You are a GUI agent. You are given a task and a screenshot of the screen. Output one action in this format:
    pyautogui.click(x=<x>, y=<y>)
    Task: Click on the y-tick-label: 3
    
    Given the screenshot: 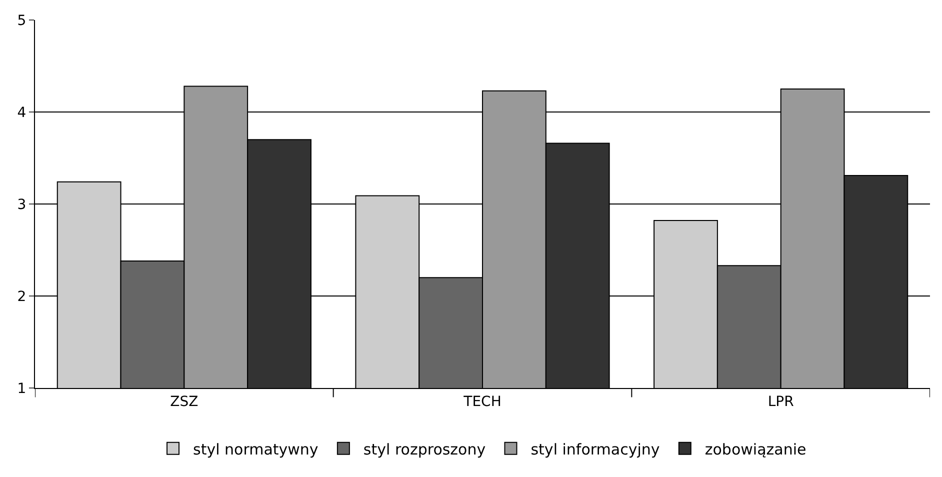 What is the action you would take?
    pyautogui.click(x=21, y=204)
    